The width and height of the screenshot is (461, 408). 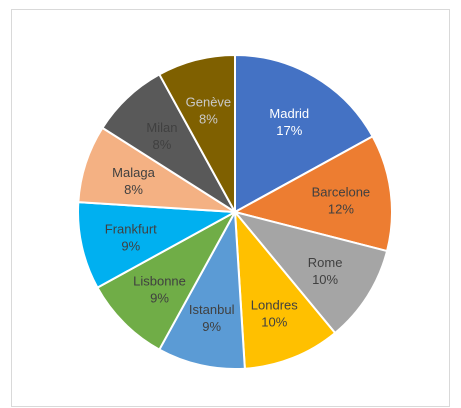 I want to click on data-label-name-barcelone: Barcelone, so click(x=341, y=192).